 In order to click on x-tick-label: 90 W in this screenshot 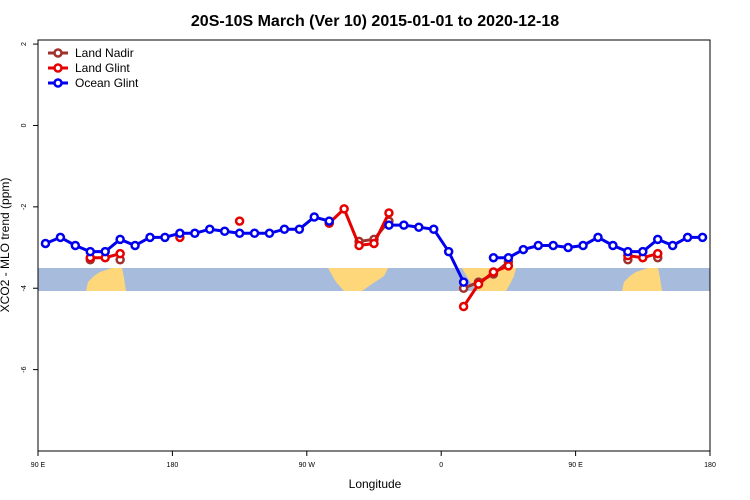, I will do `click(307, 465)`.